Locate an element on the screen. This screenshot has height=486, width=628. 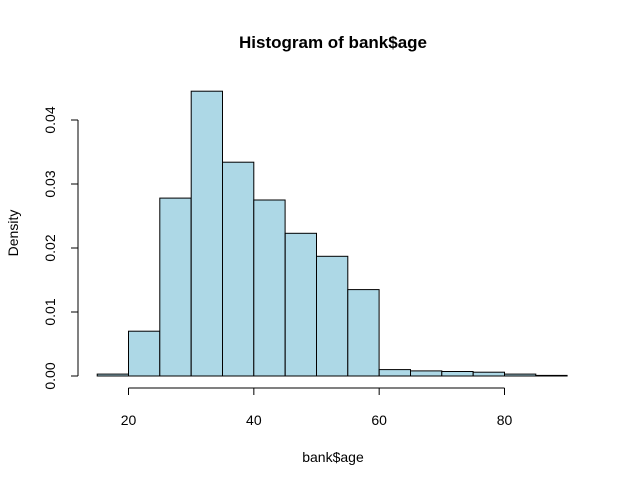
x-tick-label: 60 is located at coordinates (379, 420).